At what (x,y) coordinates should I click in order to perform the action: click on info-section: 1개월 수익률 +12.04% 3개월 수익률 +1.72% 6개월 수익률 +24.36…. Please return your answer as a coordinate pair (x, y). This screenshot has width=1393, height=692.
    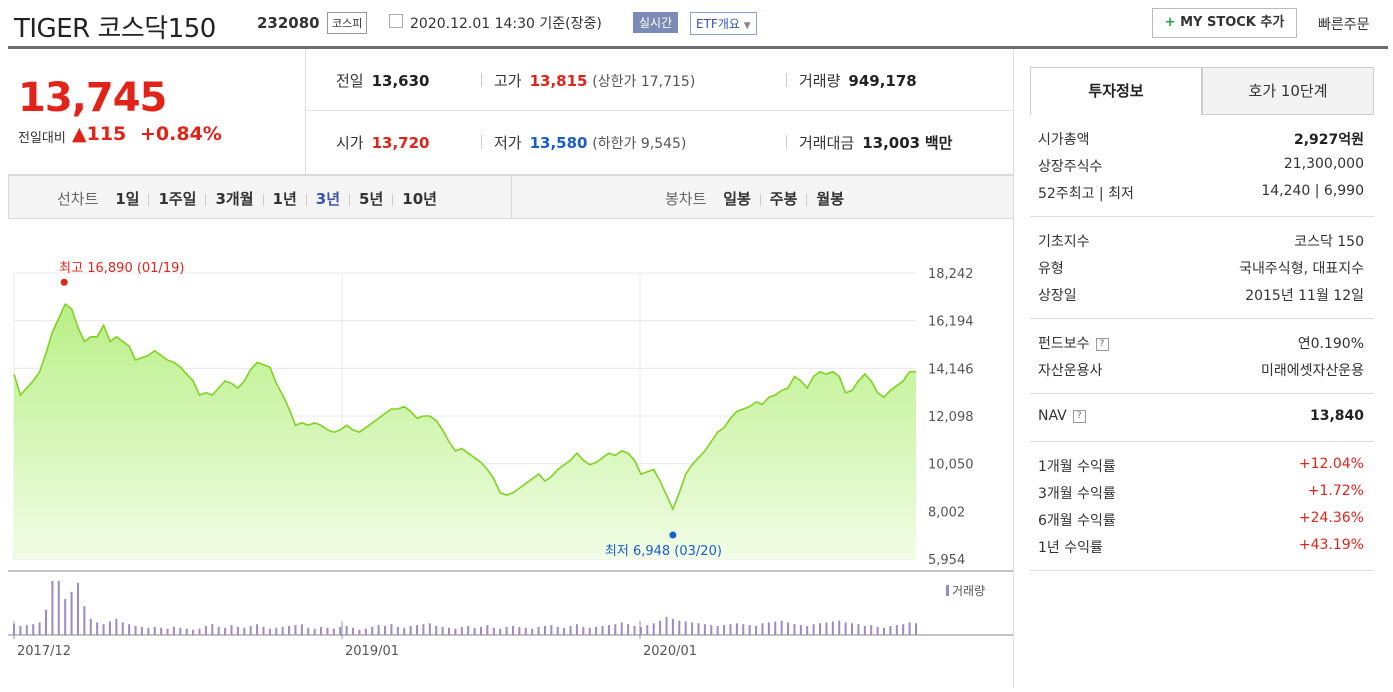
    Looking at the image, I should click on (1202, 506).